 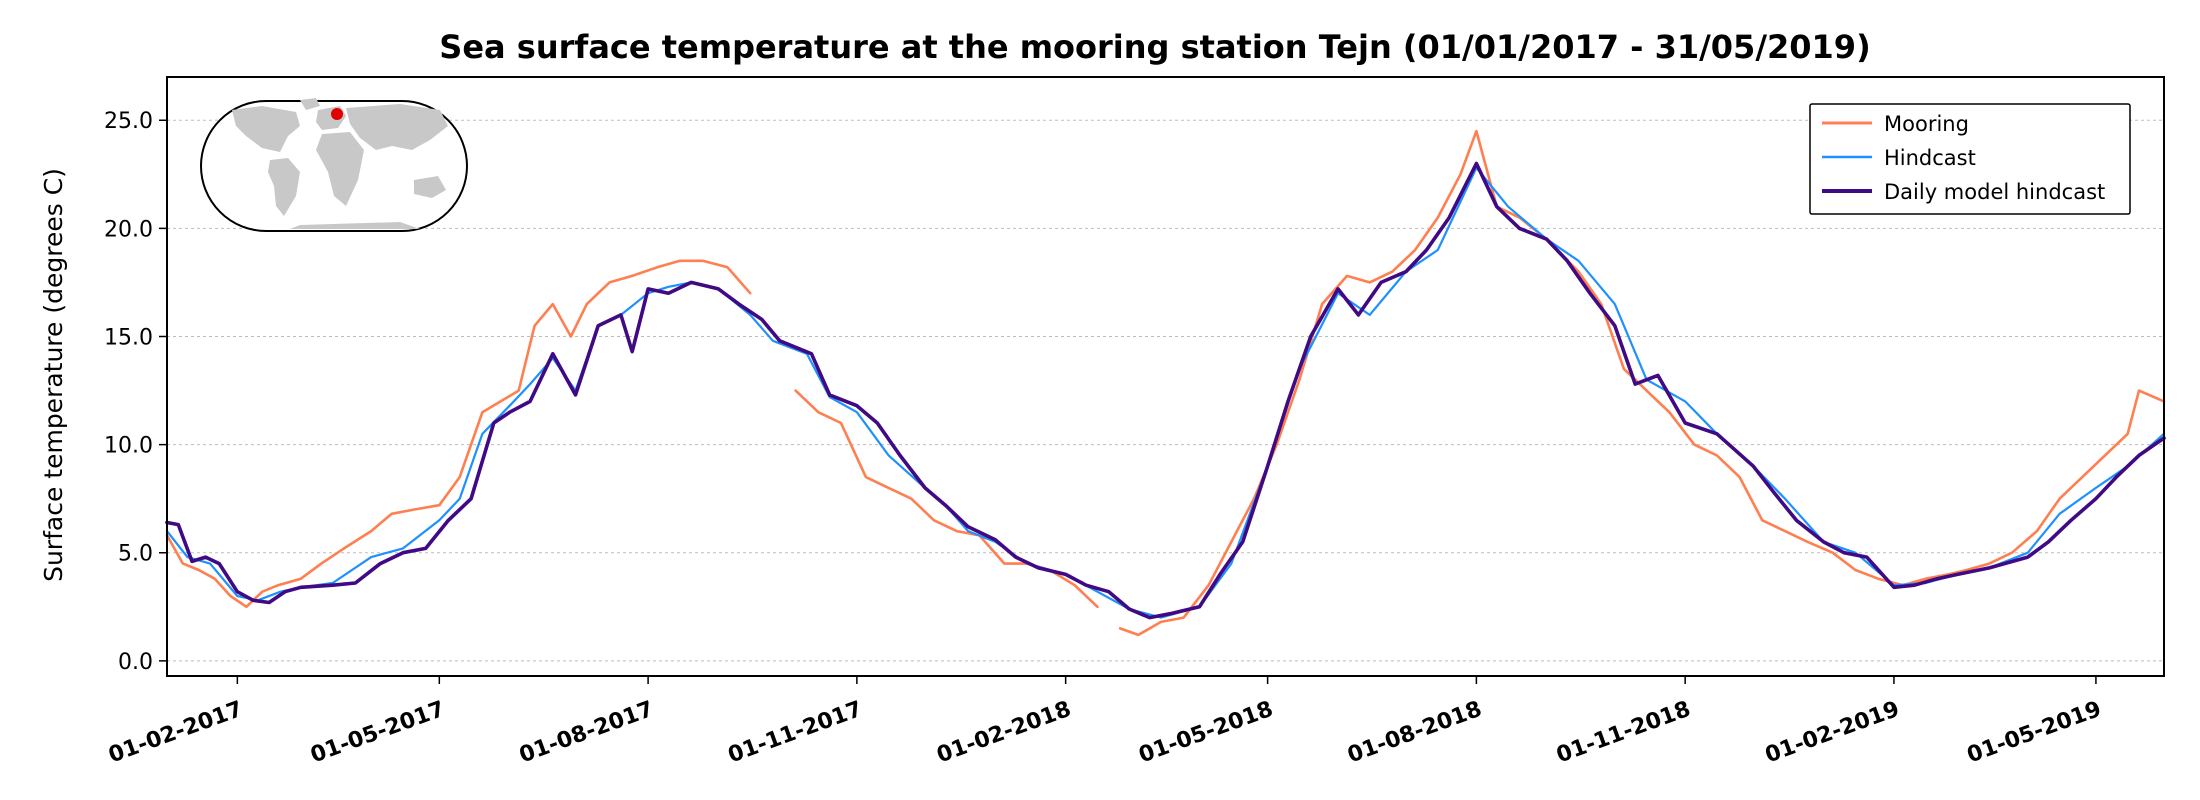 What do you see at coordinates (128, 121) in the screenshot?
I see `y-tick-label: 25.0` at bounding box center [128, 121].